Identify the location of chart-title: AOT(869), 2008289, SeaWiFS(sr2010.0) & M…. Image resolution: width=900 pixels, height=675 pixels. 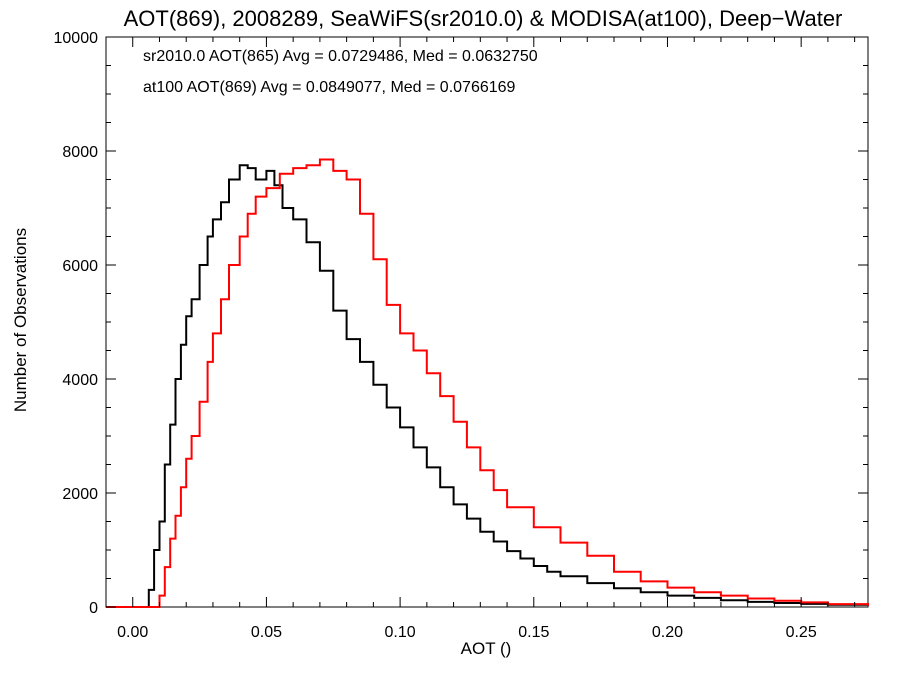
(483, 18).